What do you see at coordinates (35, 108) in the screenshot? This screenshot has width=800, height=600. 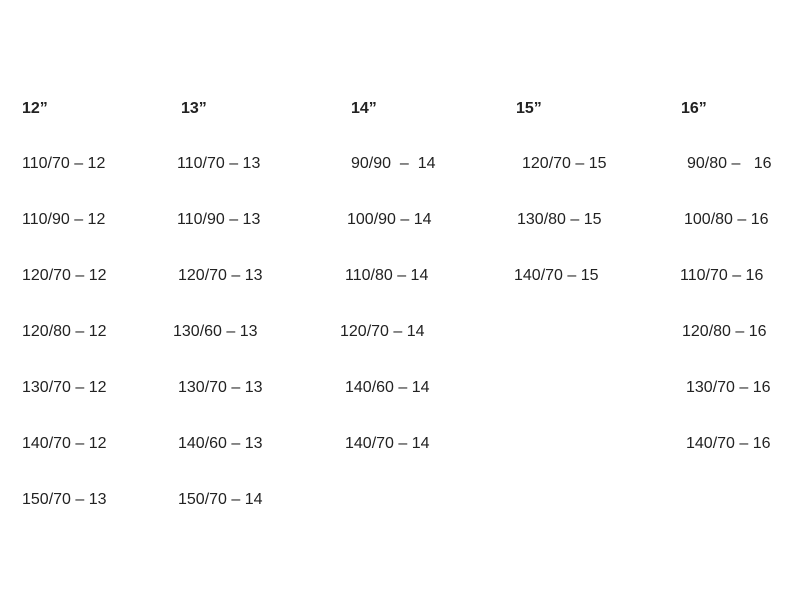 I see `column-header: 12”` at bounding box center [35, 108].